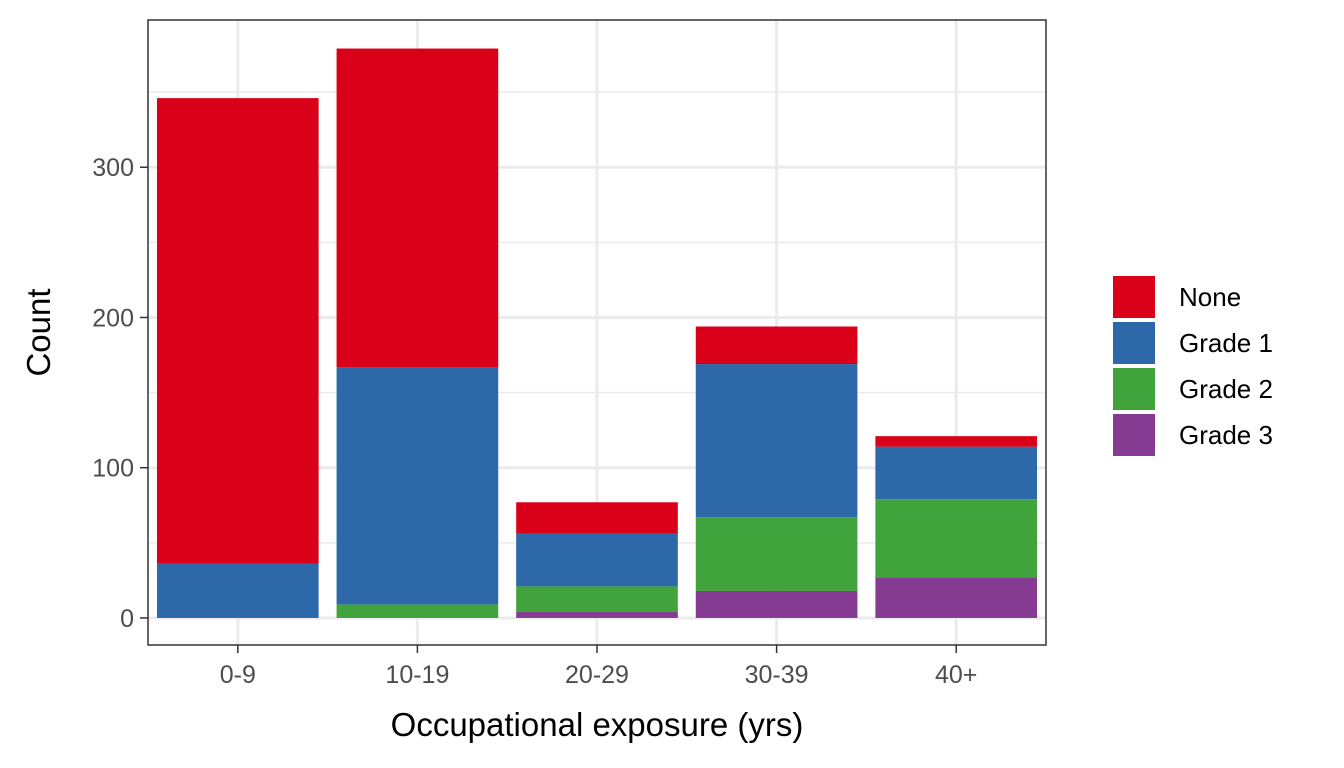 Image resolution: width=1344 pixels, height=768 pixels. What do you see at coordinates (597, 724) in the screenshot?
I see `x-axis-title: Occupational exposure (yrs)` at bounding box center [597, 724].